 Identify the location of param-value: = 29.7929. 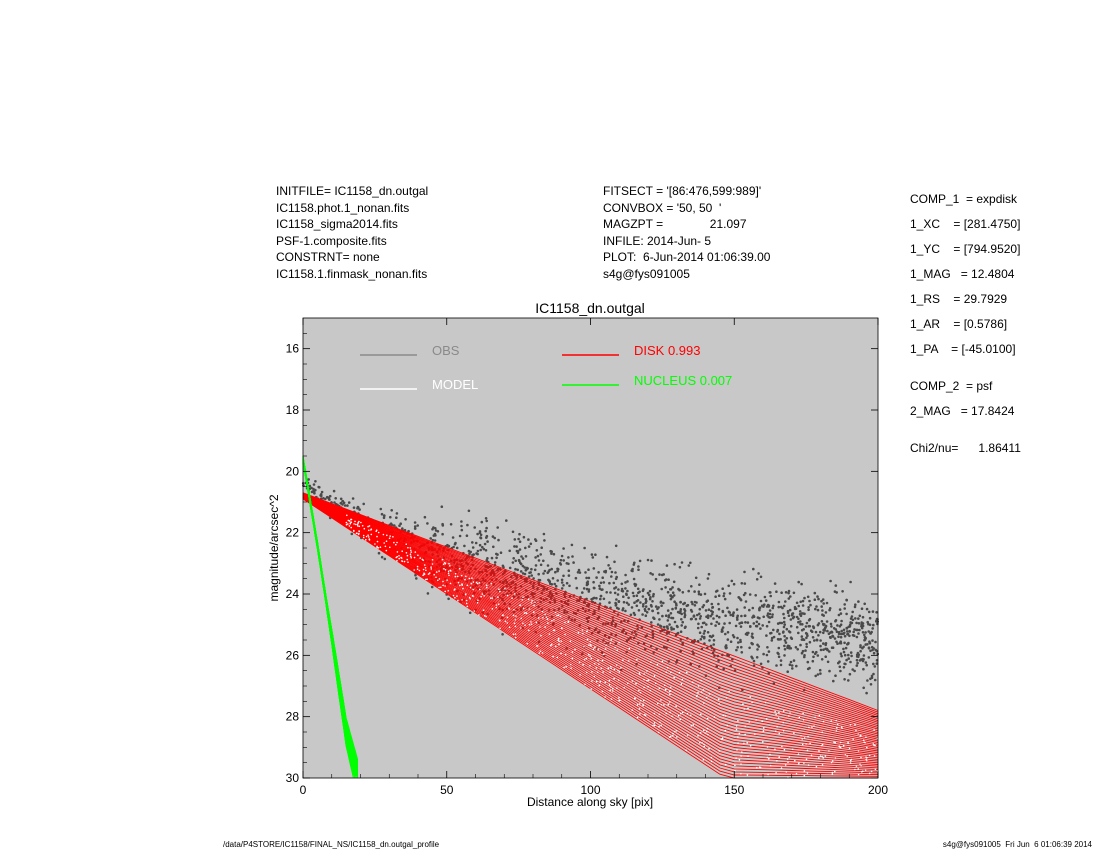
(980, 299).